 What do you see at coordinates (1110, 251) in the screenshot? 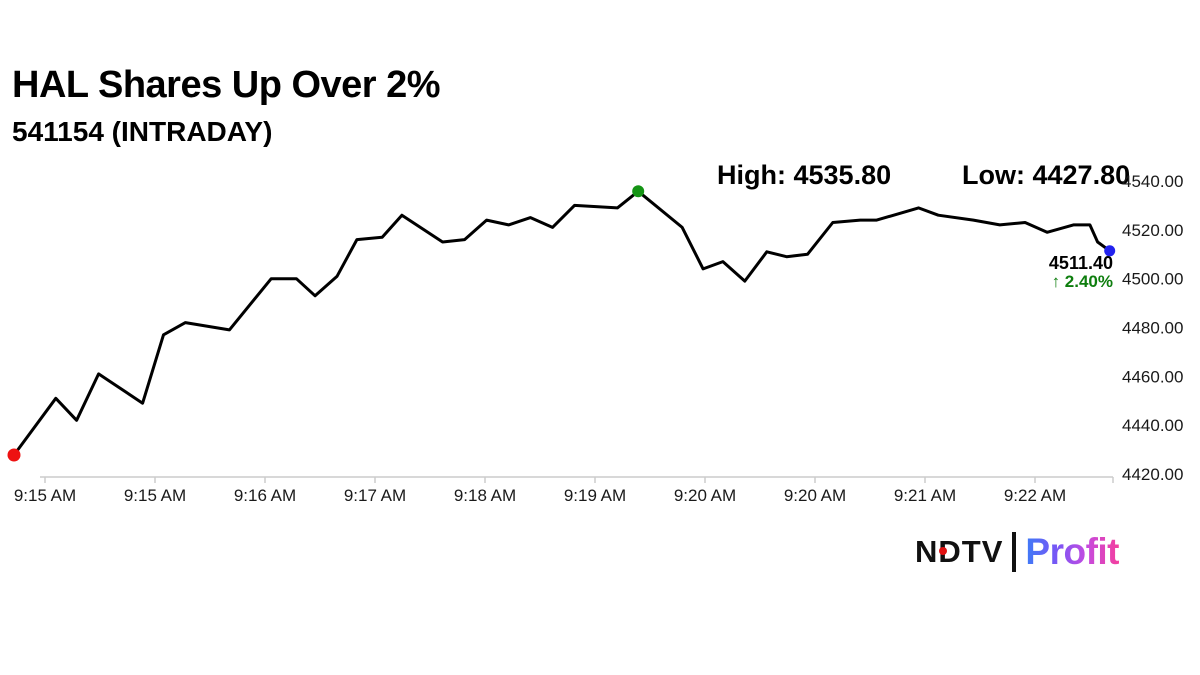
I see `latest-price-marker` at bounding box center [1110, 251].